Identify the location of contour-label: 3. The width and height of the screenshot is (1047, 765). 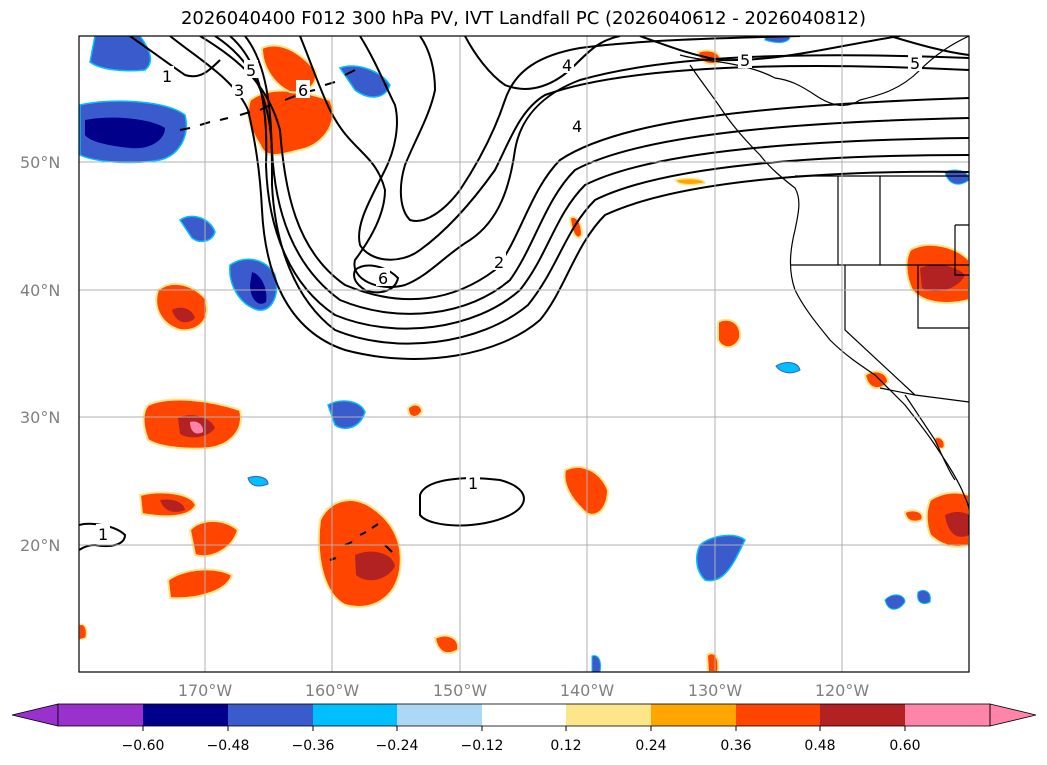
(239, 90).